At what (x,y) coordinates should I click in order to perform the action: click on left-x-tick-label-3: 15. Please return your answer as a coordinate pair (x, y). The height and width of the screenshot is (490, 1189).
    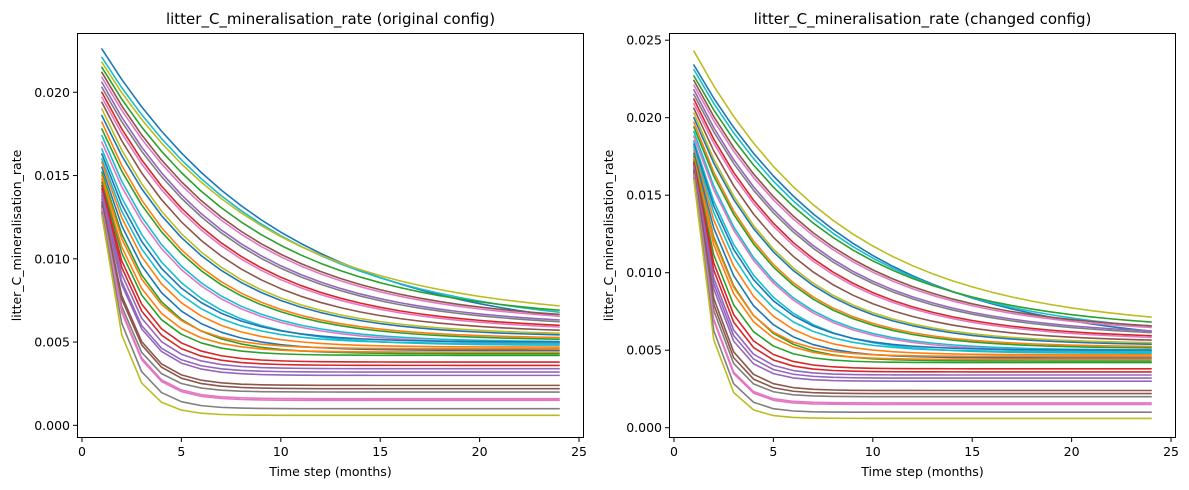
    Looking at the image, I should click on (380, 451).